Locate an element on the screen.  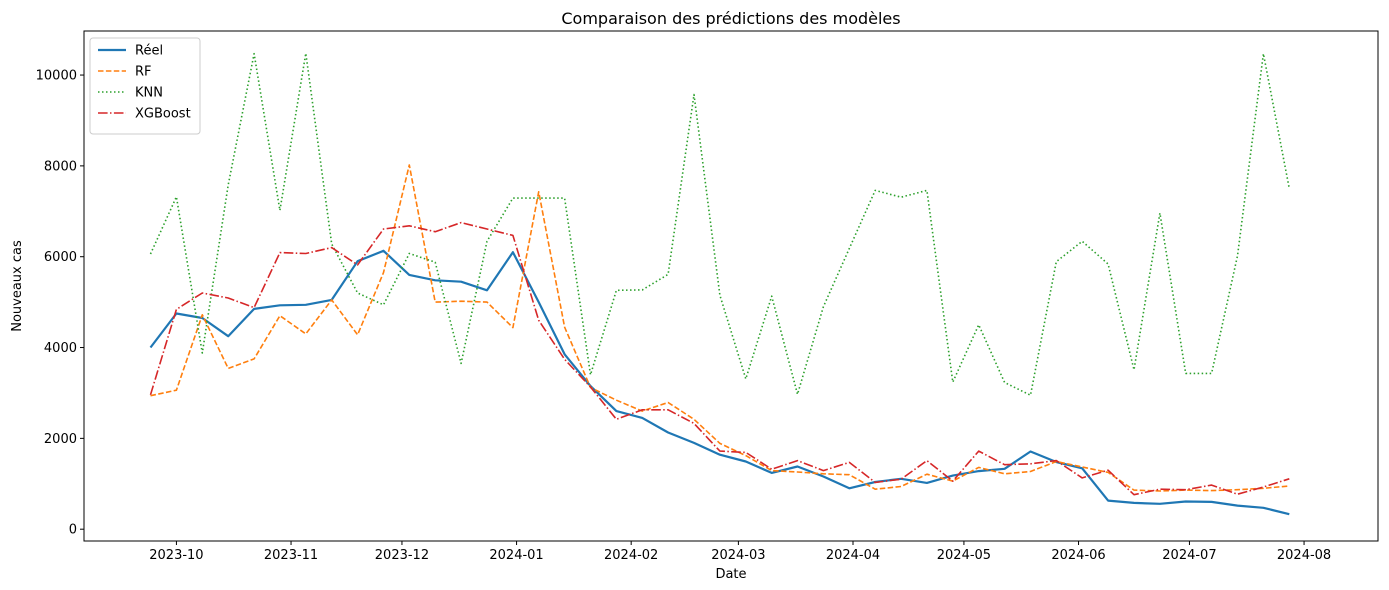
x-tick-label: 2024-04 is located at coordinates (853, 555).